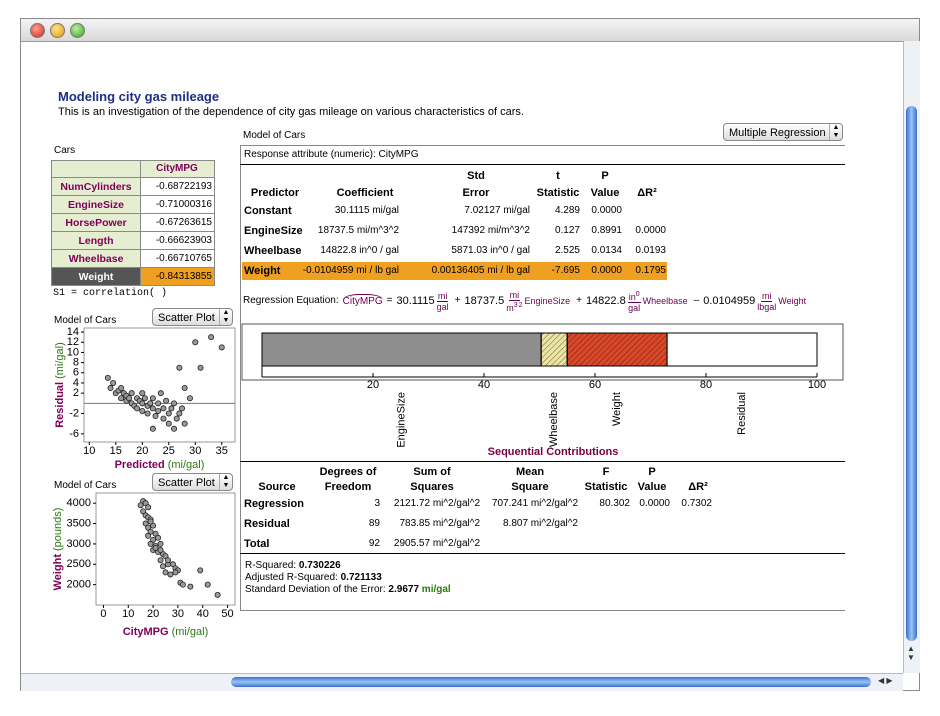 This screenshot has width=940, height=716. I want to click on column-header: F, so click(606, 472).